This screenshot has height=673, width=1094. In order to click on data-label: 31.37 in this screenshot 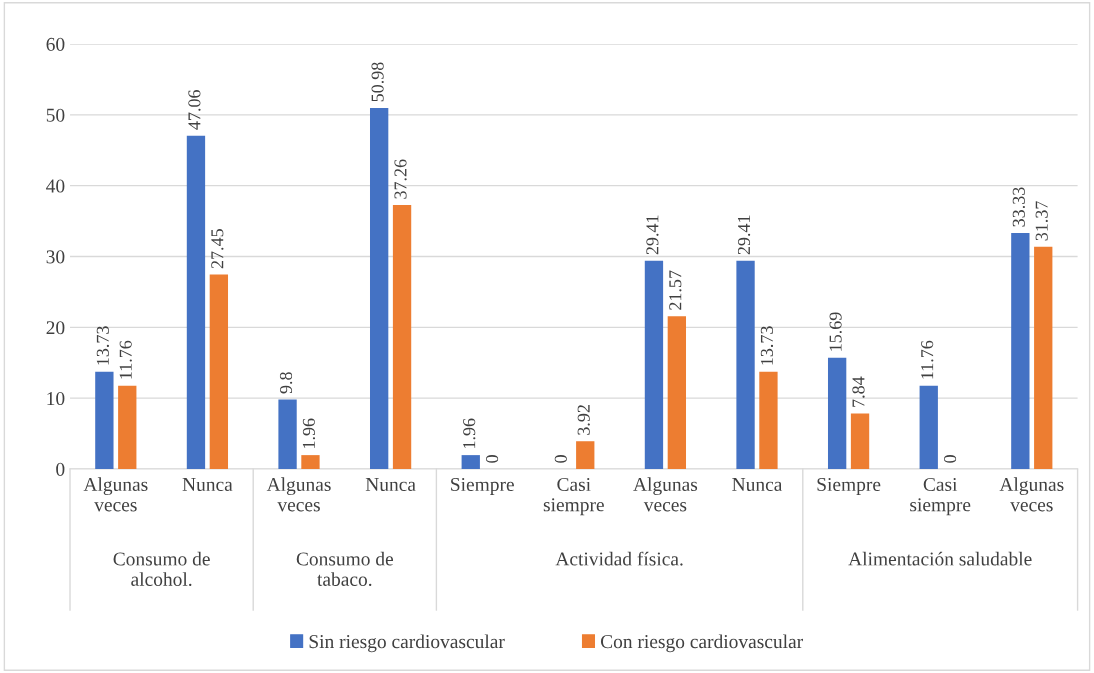, I will do `click(1041, 221)`.